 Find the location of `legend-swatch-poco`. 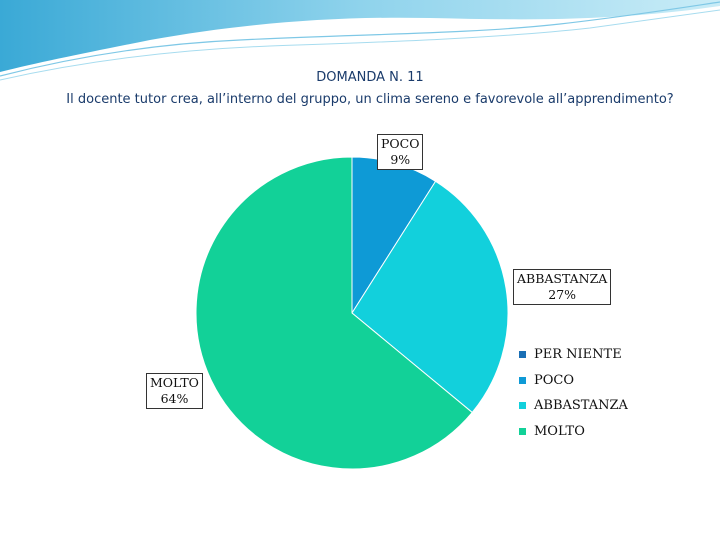

legend-swatch-poco is located at coordinates (522, 380).